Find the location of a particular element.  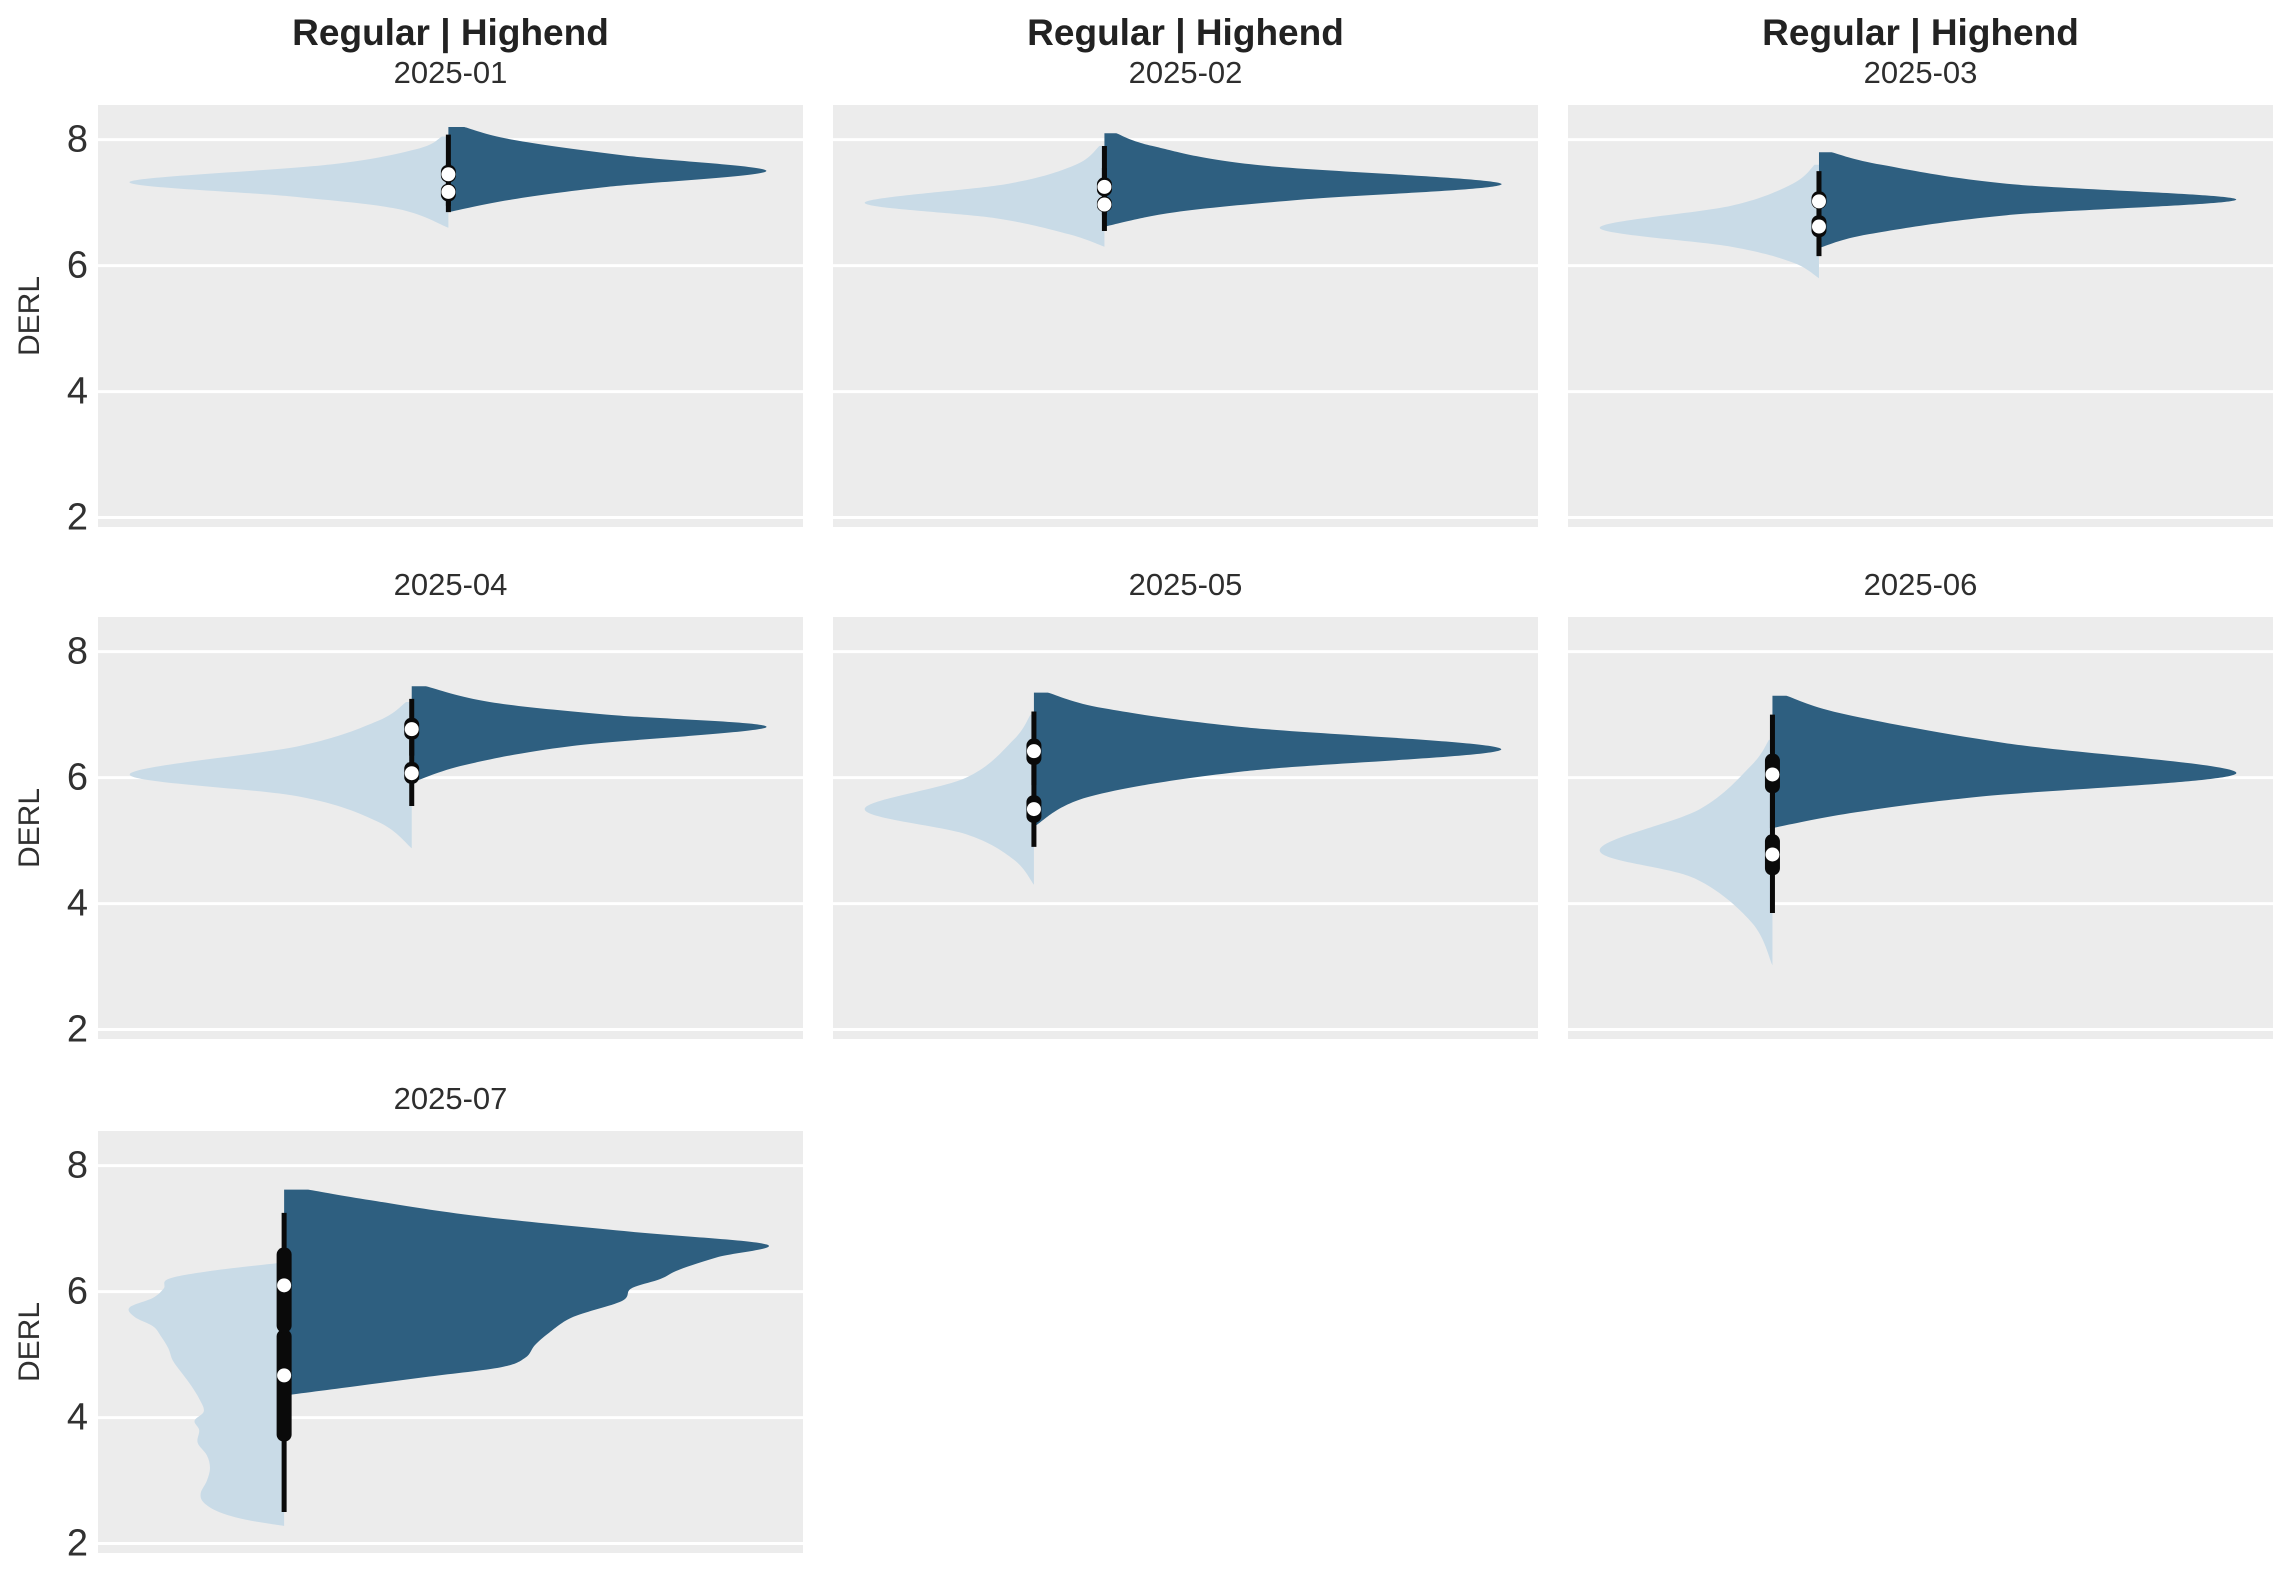

facet-subtitle-2025-07: 2025-07 is located at coordinates (450, 1098).